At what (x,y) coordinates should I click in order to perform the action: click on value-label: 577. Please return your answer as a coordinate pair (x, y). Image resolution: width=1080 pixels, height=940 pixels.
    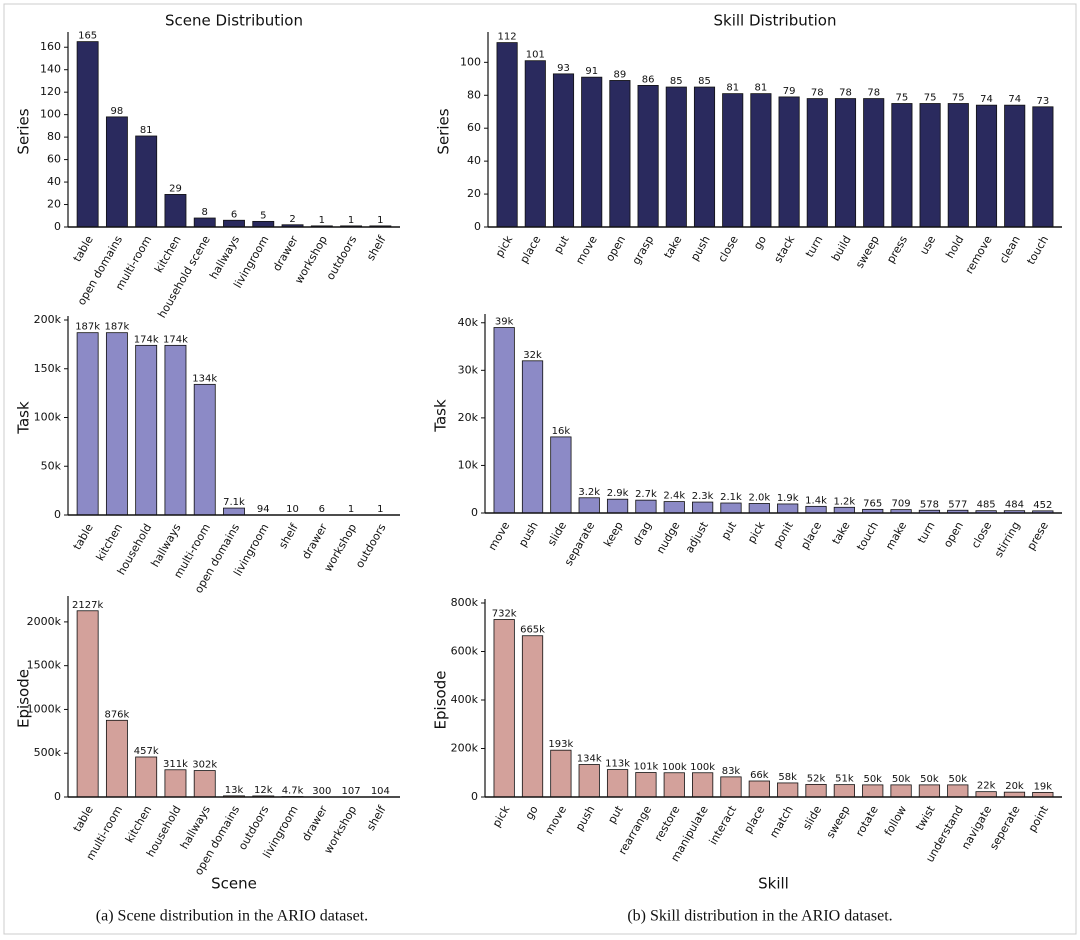
    Looking at the image, I should click on (957, 504).